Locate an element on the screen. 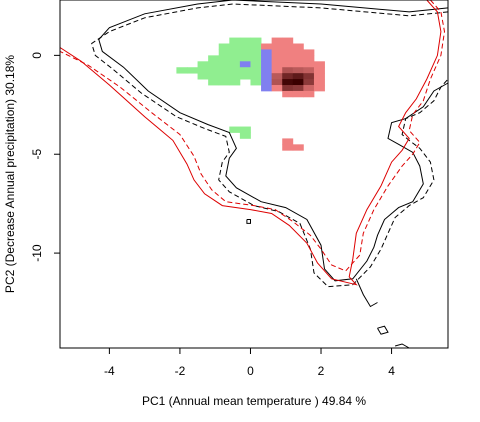  y-axis: 0 -5 -10 is located at coordinates (45, 157).